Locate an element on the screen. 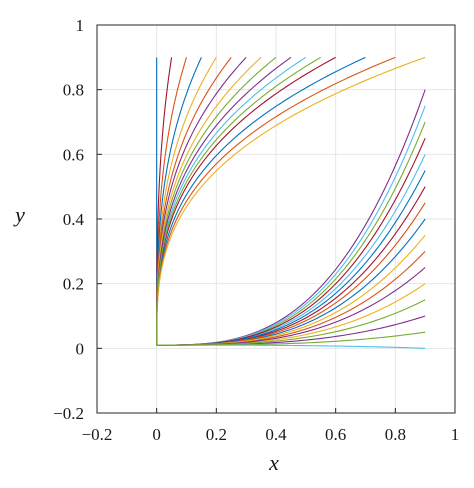 The image size is (474, 488). y-tick-label: 0.4 is located at coordinates (74, 219).